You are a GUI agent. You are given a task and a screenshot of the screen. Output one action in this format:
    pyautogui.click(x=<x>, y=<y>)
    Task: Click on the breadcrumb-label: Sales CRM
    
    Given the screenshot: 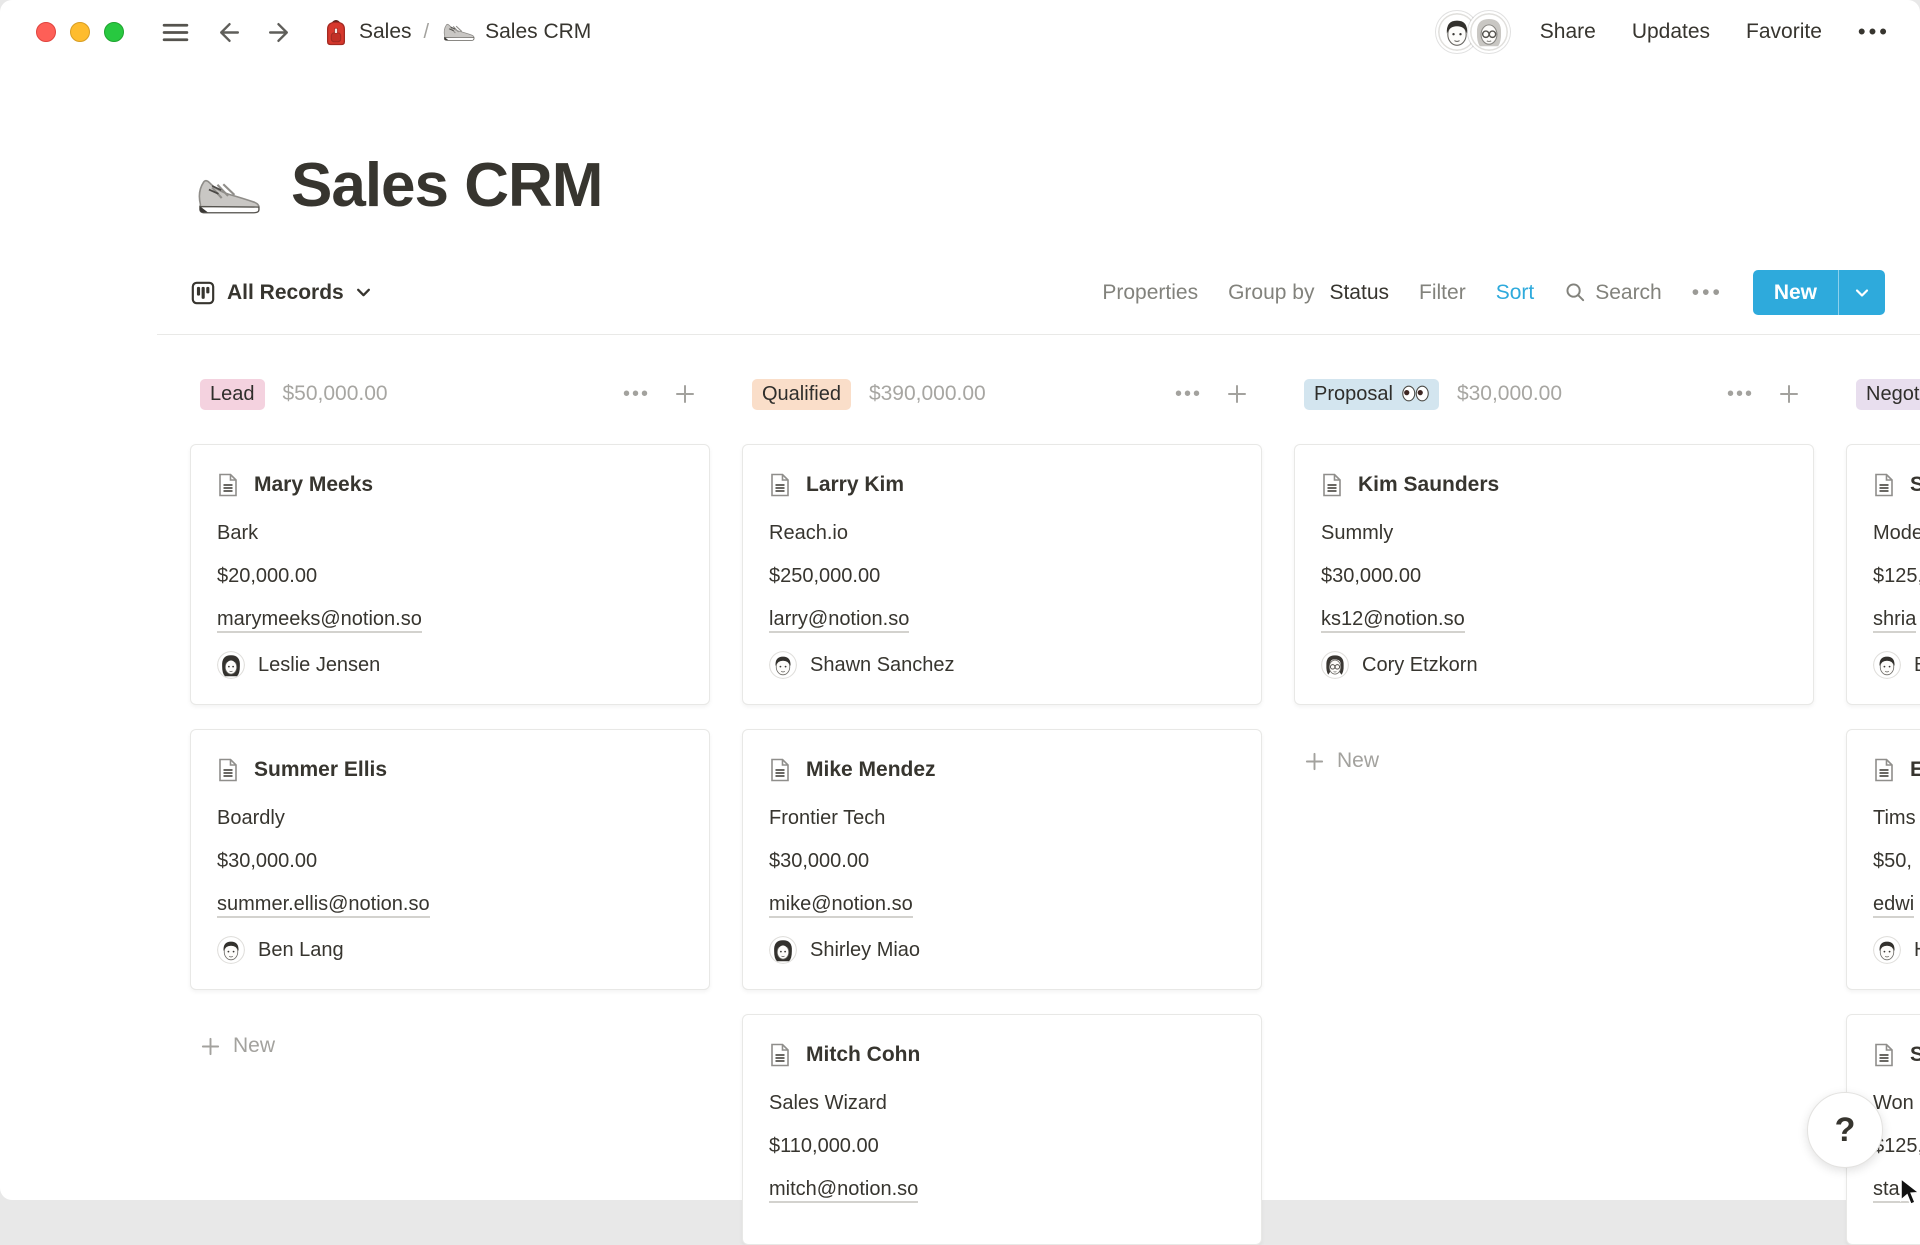 What is the action you would take?
    pyautogui.click(x=538, y=31)
    